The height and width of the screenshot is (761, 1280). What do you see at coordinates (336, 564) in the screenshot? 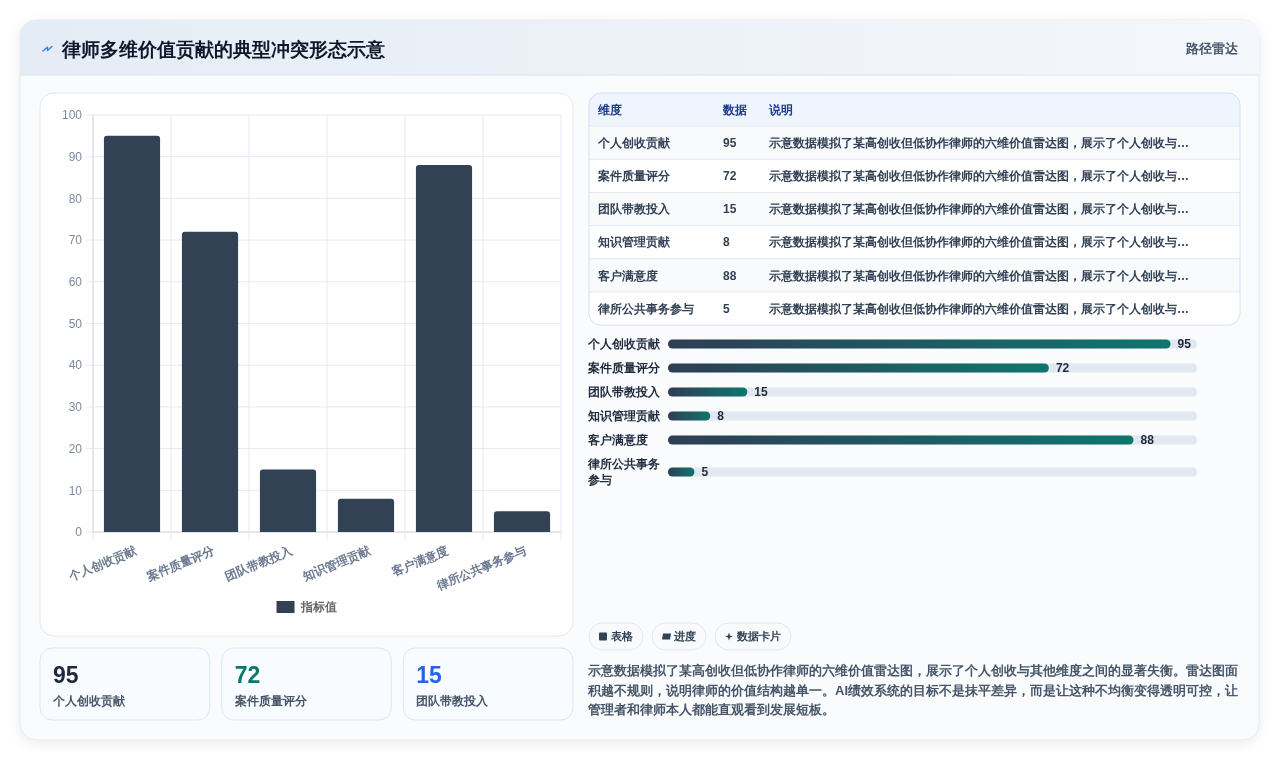
I see `x-tick-label: 知识管理贡献` at bounding box center [336, 564].